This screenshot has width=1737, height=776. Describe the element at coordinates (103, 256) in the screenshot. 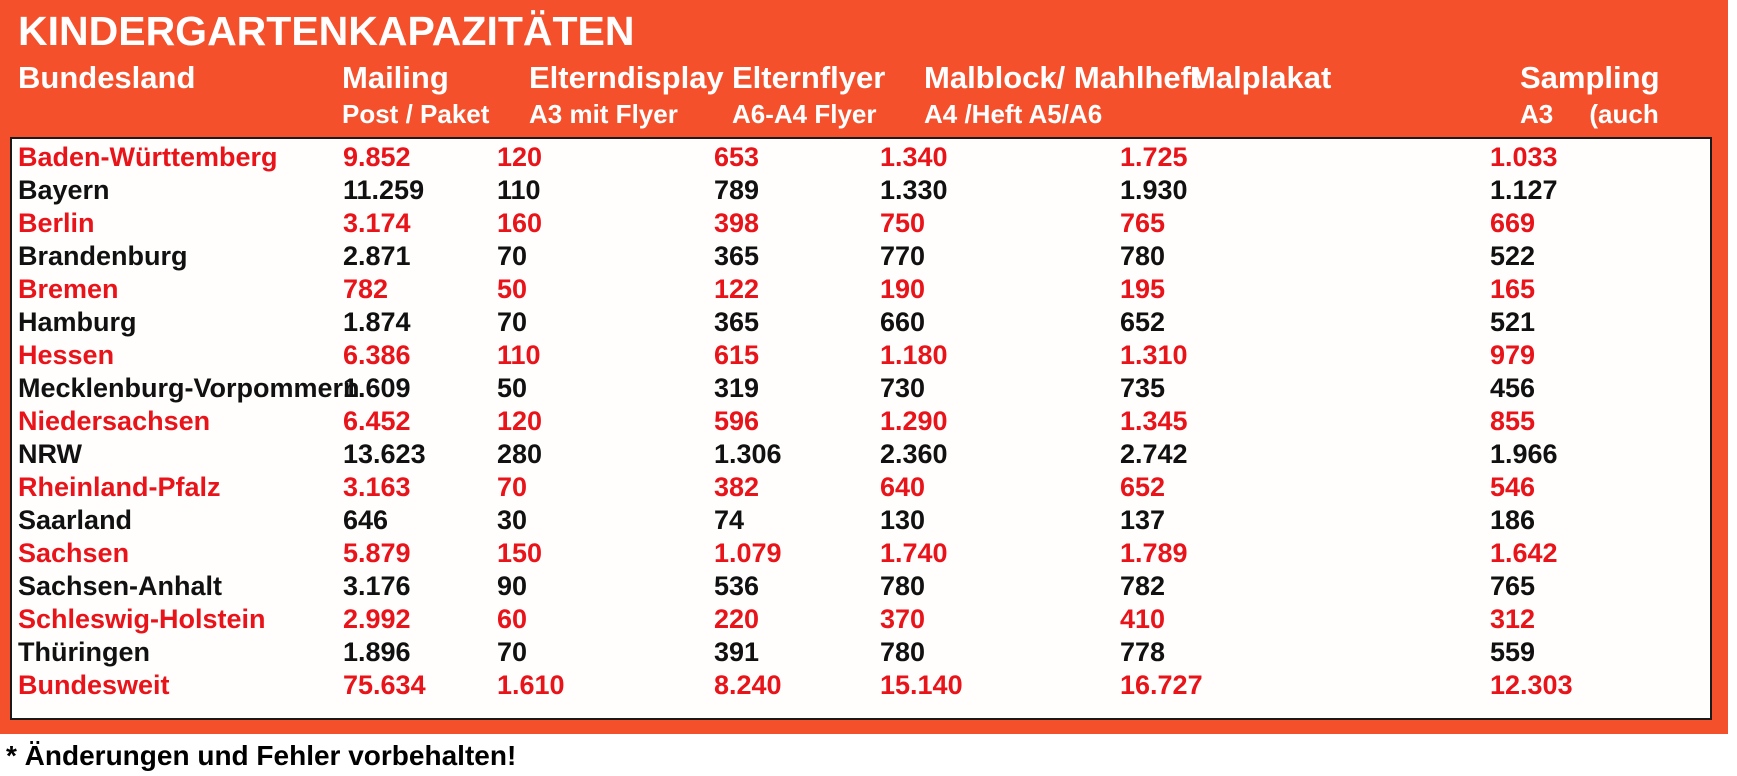

I see `state-name: Brandenburg` at that location.